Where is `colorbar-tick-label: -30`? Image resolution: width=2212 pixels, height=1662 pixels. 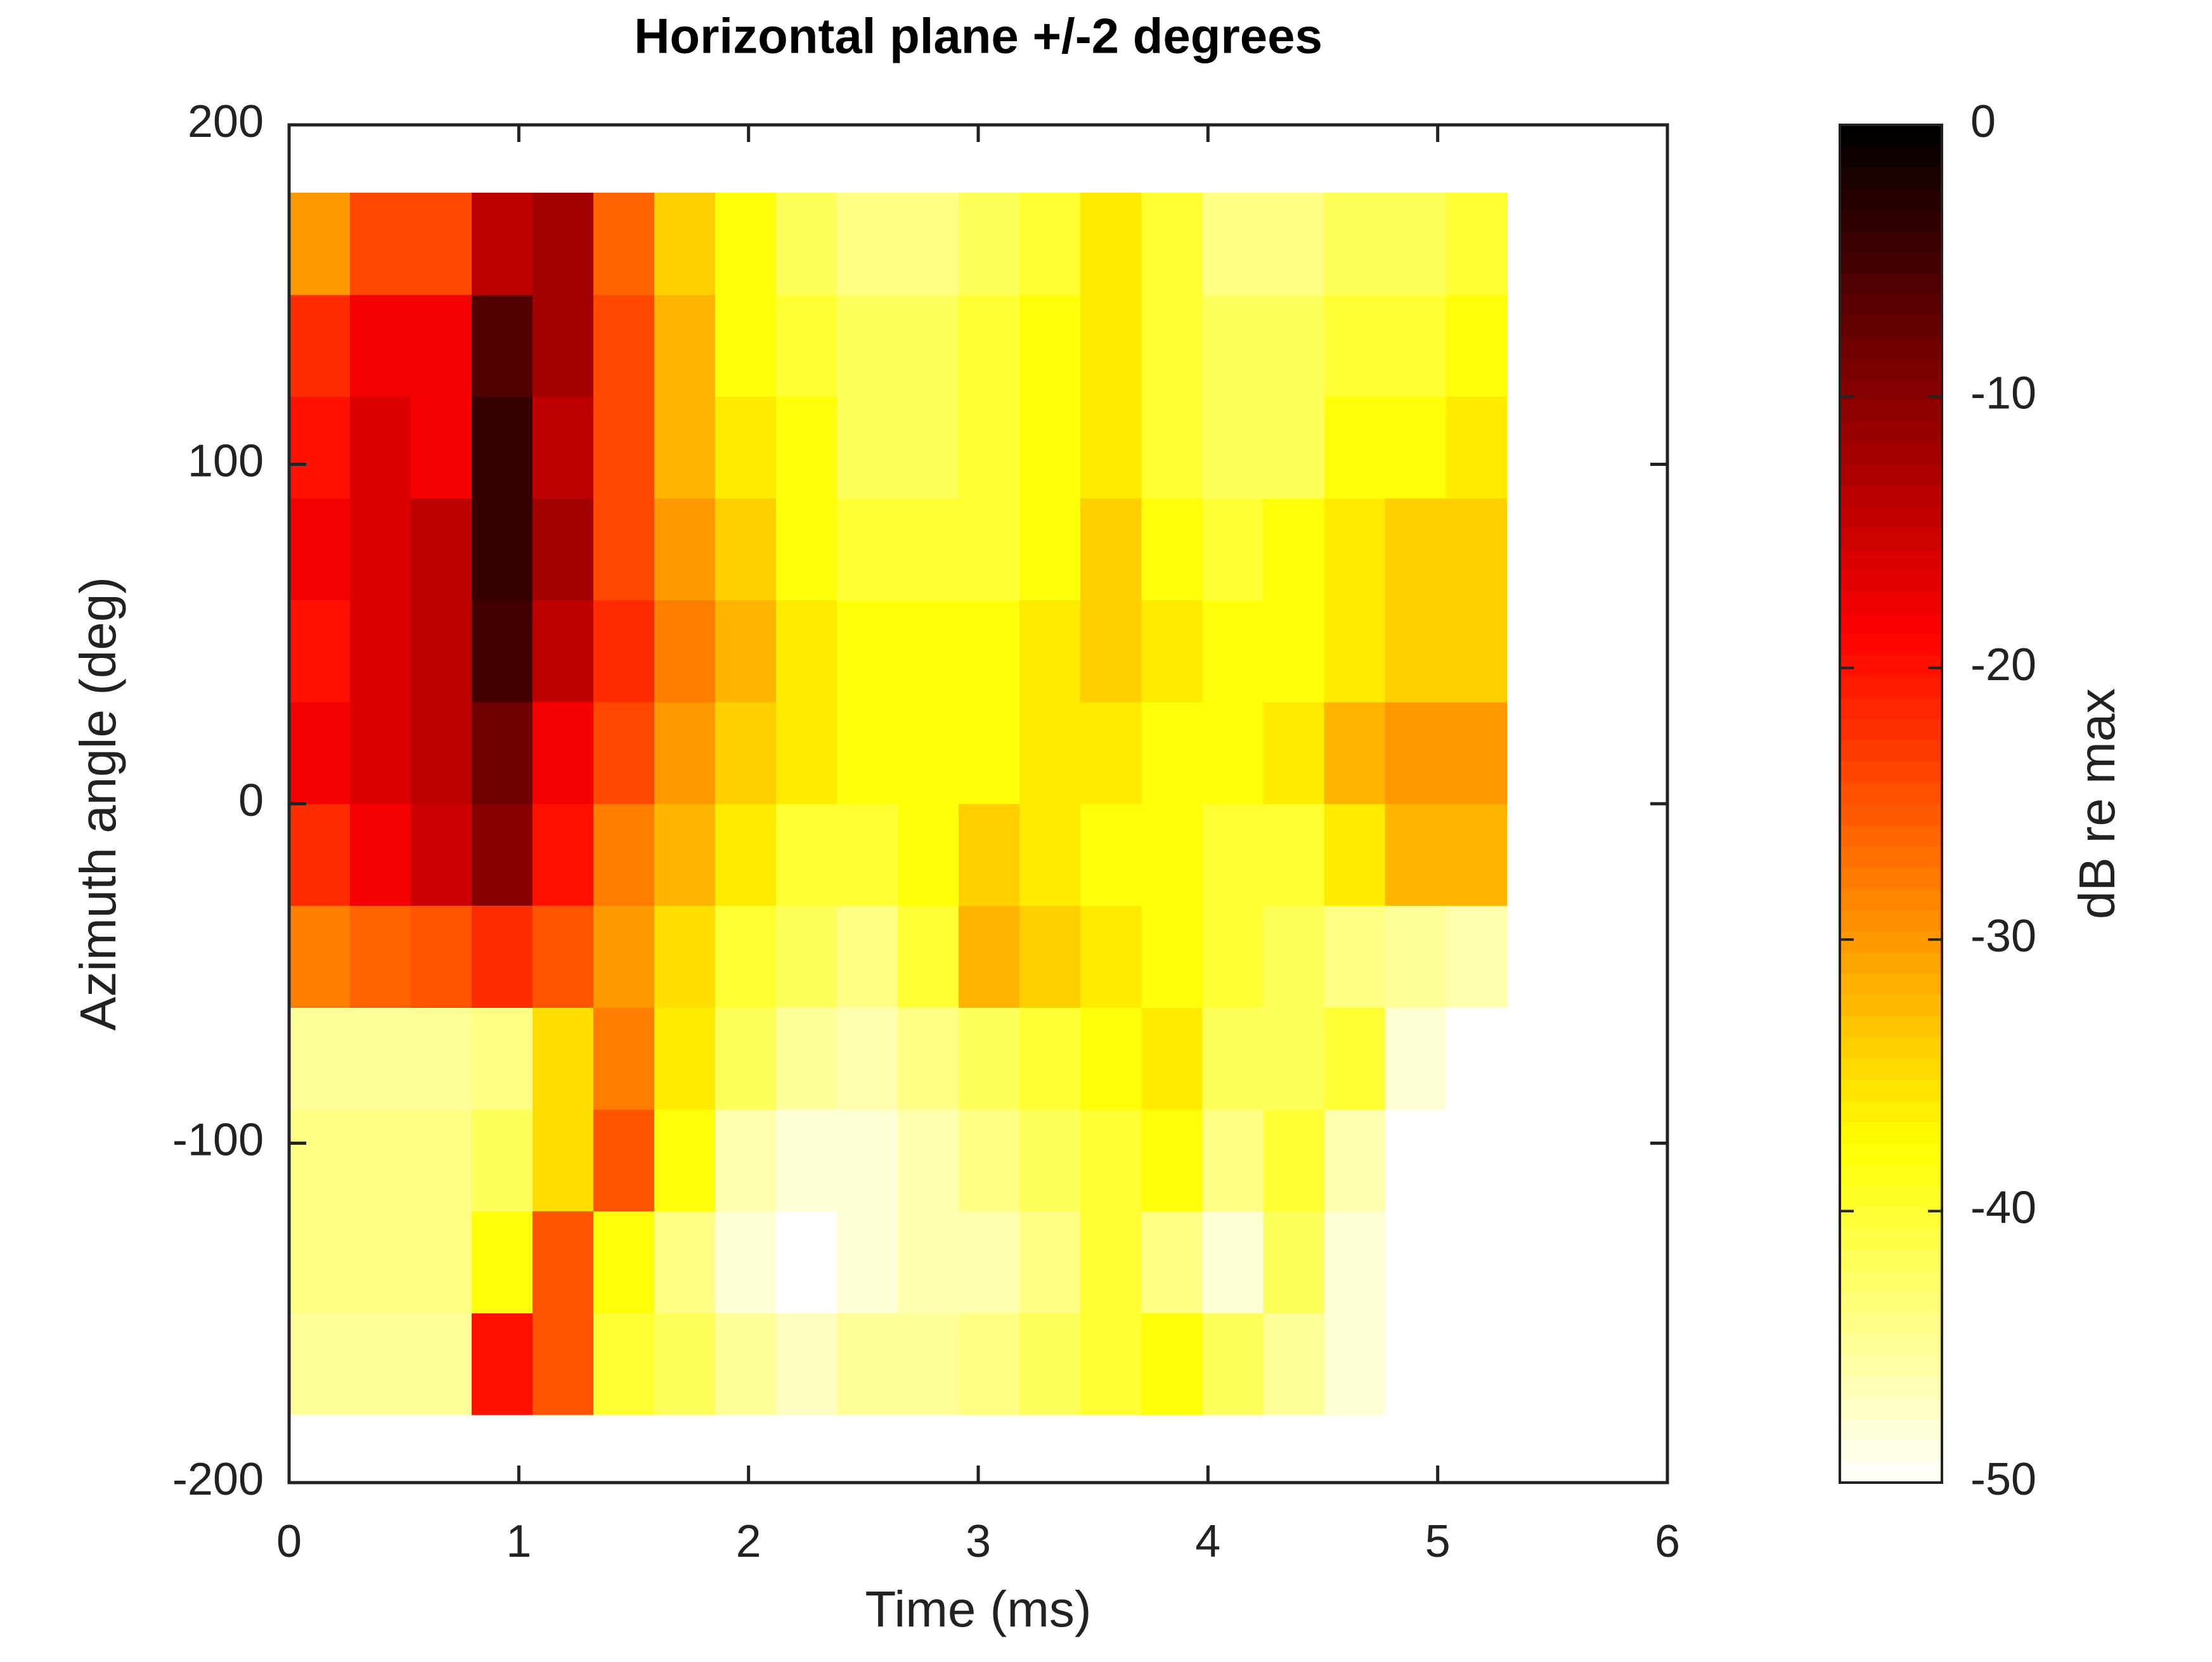 colorbar-tick-label: -30 is located at coordinates (2003, 936).